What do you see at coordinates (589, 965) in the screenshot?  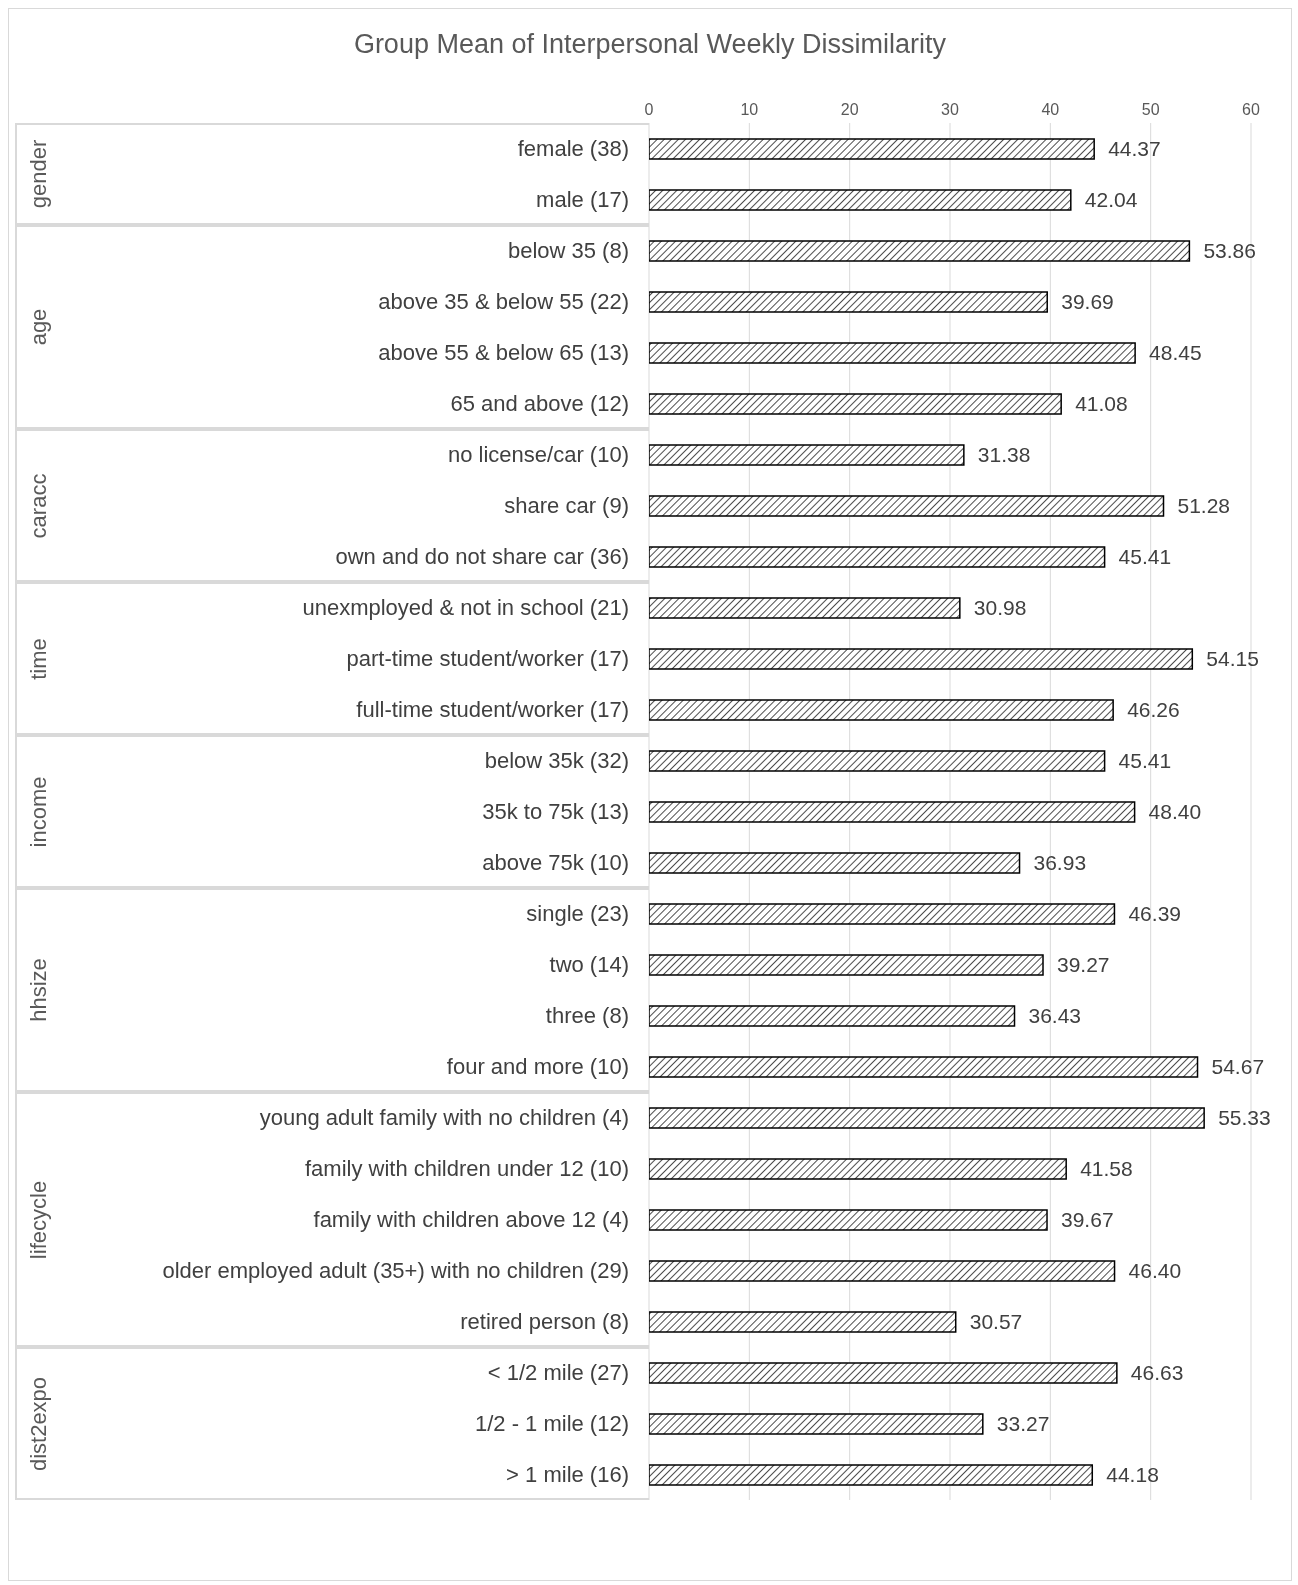 I see `y-tick-label: two (14)` at bounding box center [589, 965].